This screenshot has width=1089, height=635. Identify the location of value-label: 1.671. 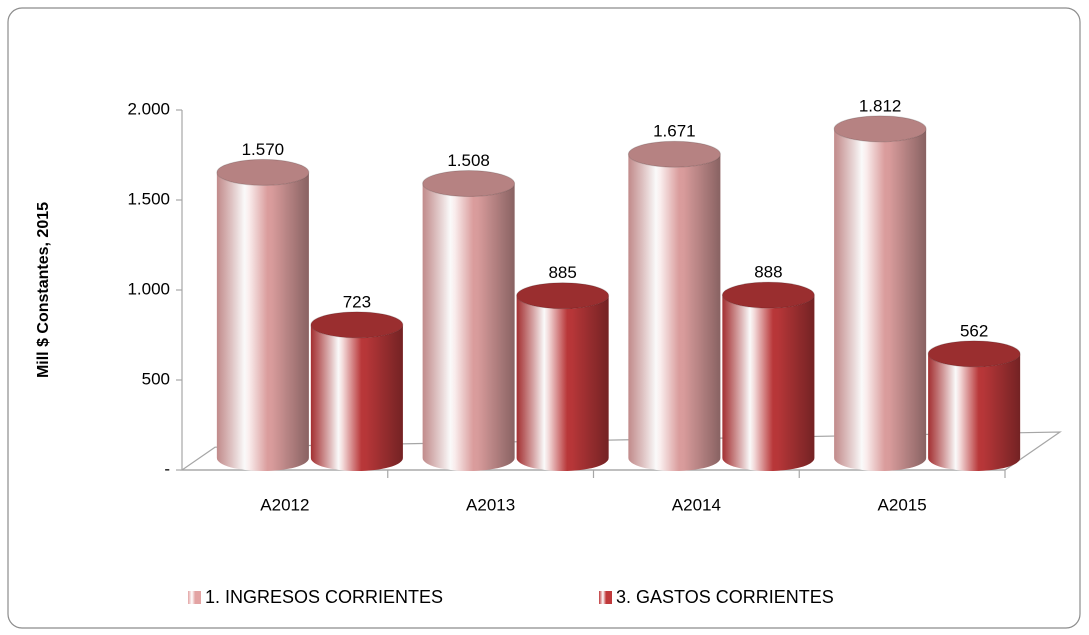
(674, 131).